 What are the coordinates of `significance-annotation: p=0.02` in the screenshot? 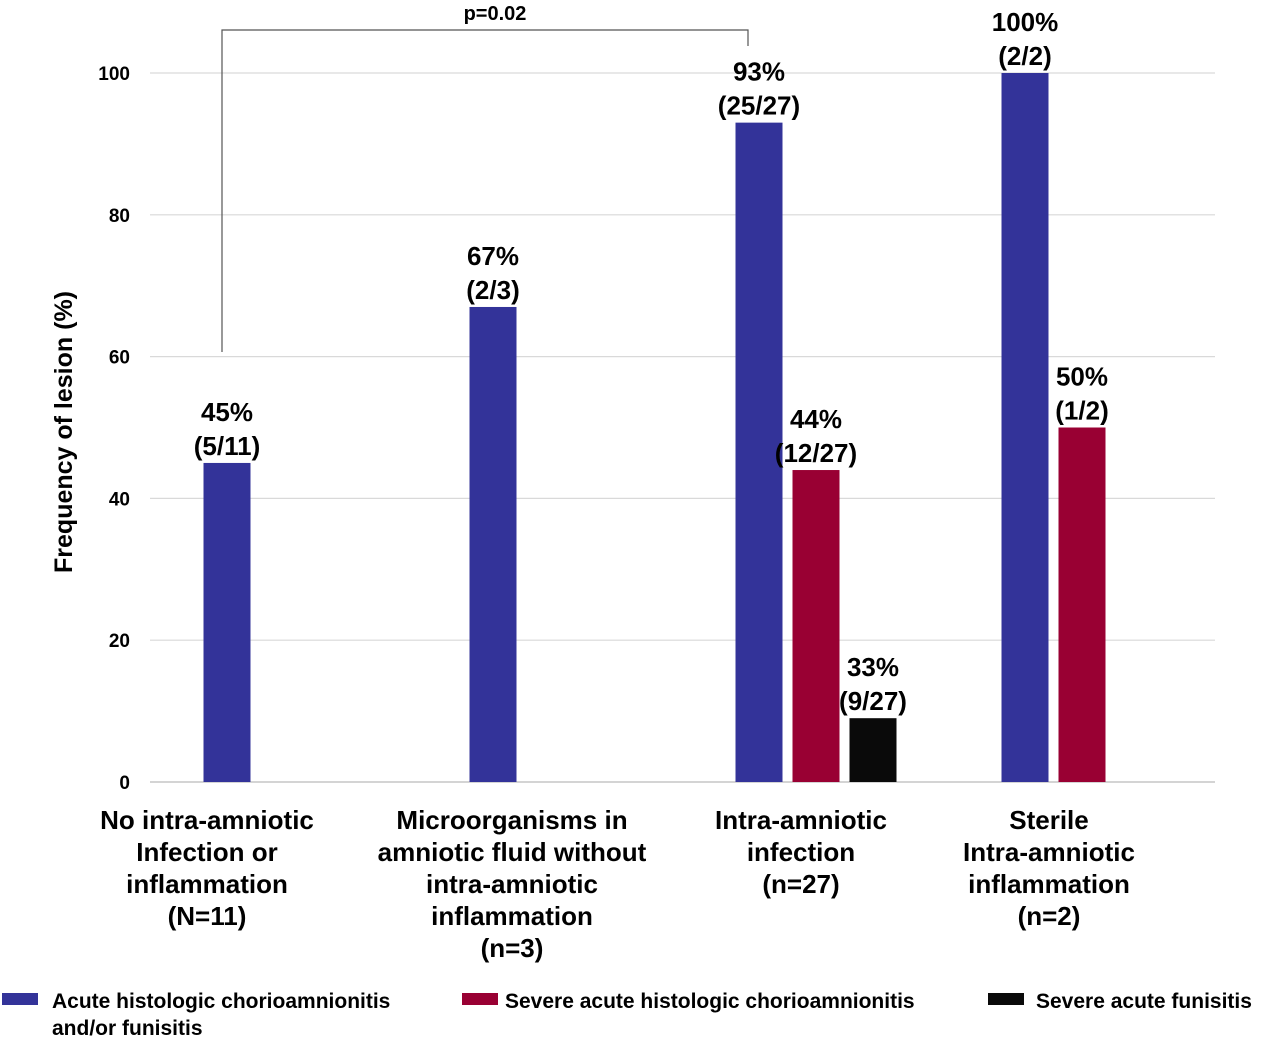 It's located at (485, 177).